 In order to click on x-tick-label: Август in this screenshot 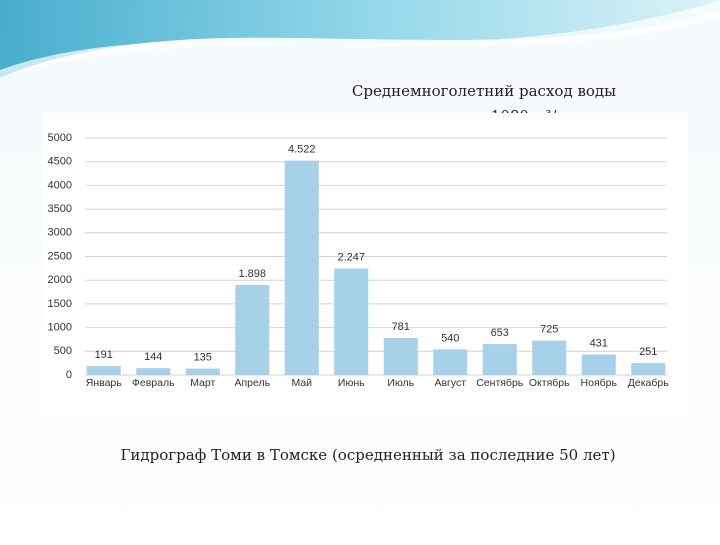, I will do `click(450, 383)`.